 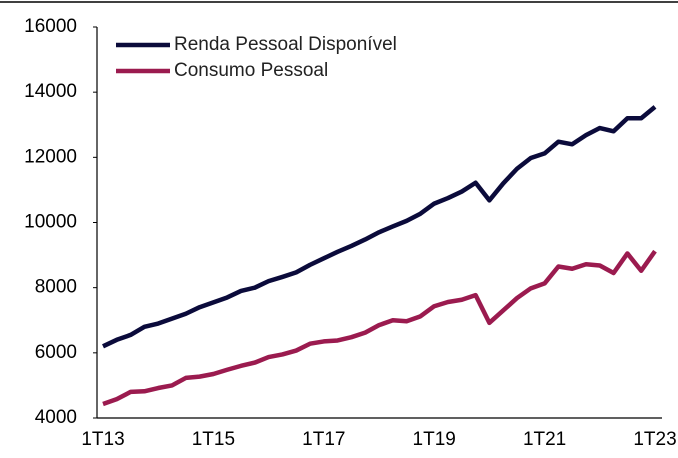 What do you see at coordinates (50, 222) in the screenshot?
I see `y-tick-label: 10000` at bounding box center [50, 222].